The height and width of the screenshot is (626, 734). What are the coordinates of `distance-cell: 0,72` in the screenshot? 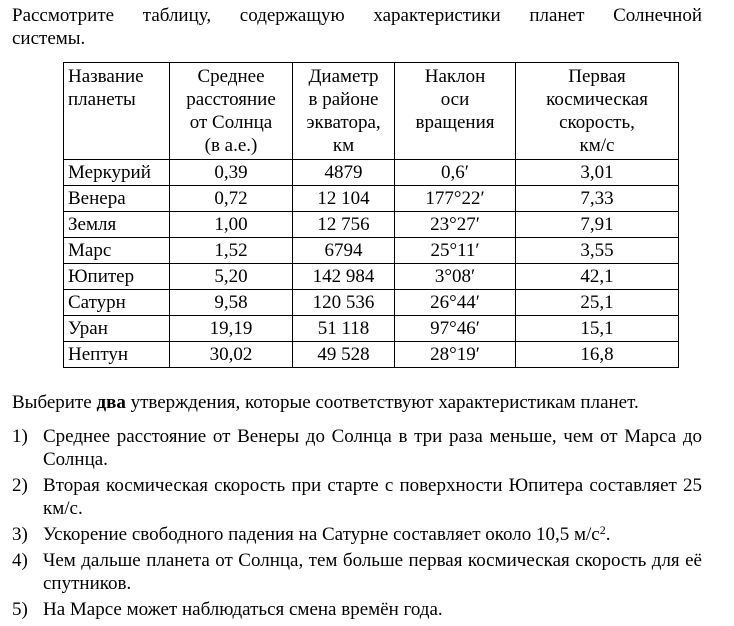 It's located at (231, 198).